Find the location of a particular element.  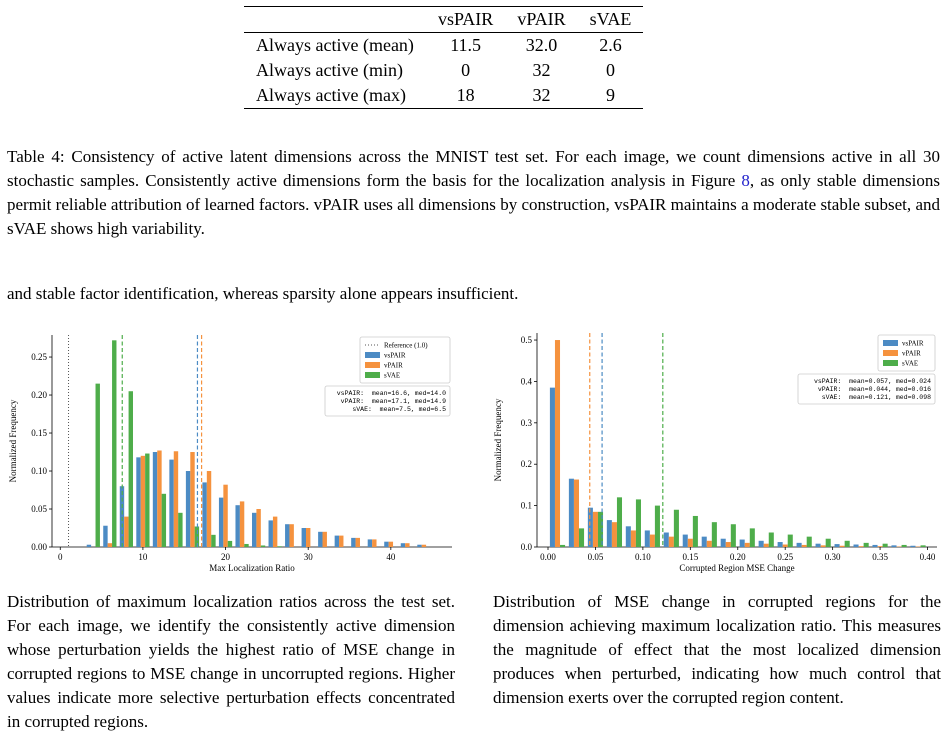

x-tick-label: 0 is located at coordinates (60, 557).